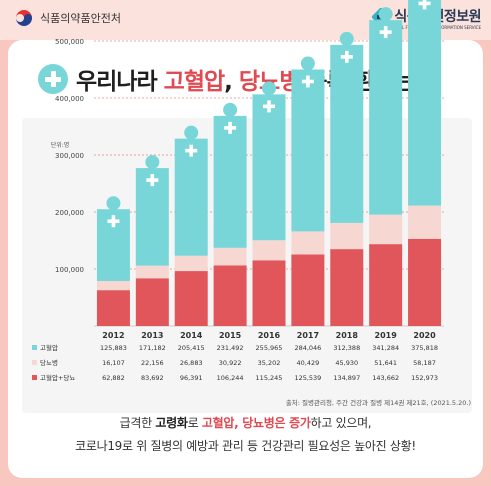 The height and width of the screenshot is (486, 491). I want to click on footer-text-a: 급격한, so click(137, 423).